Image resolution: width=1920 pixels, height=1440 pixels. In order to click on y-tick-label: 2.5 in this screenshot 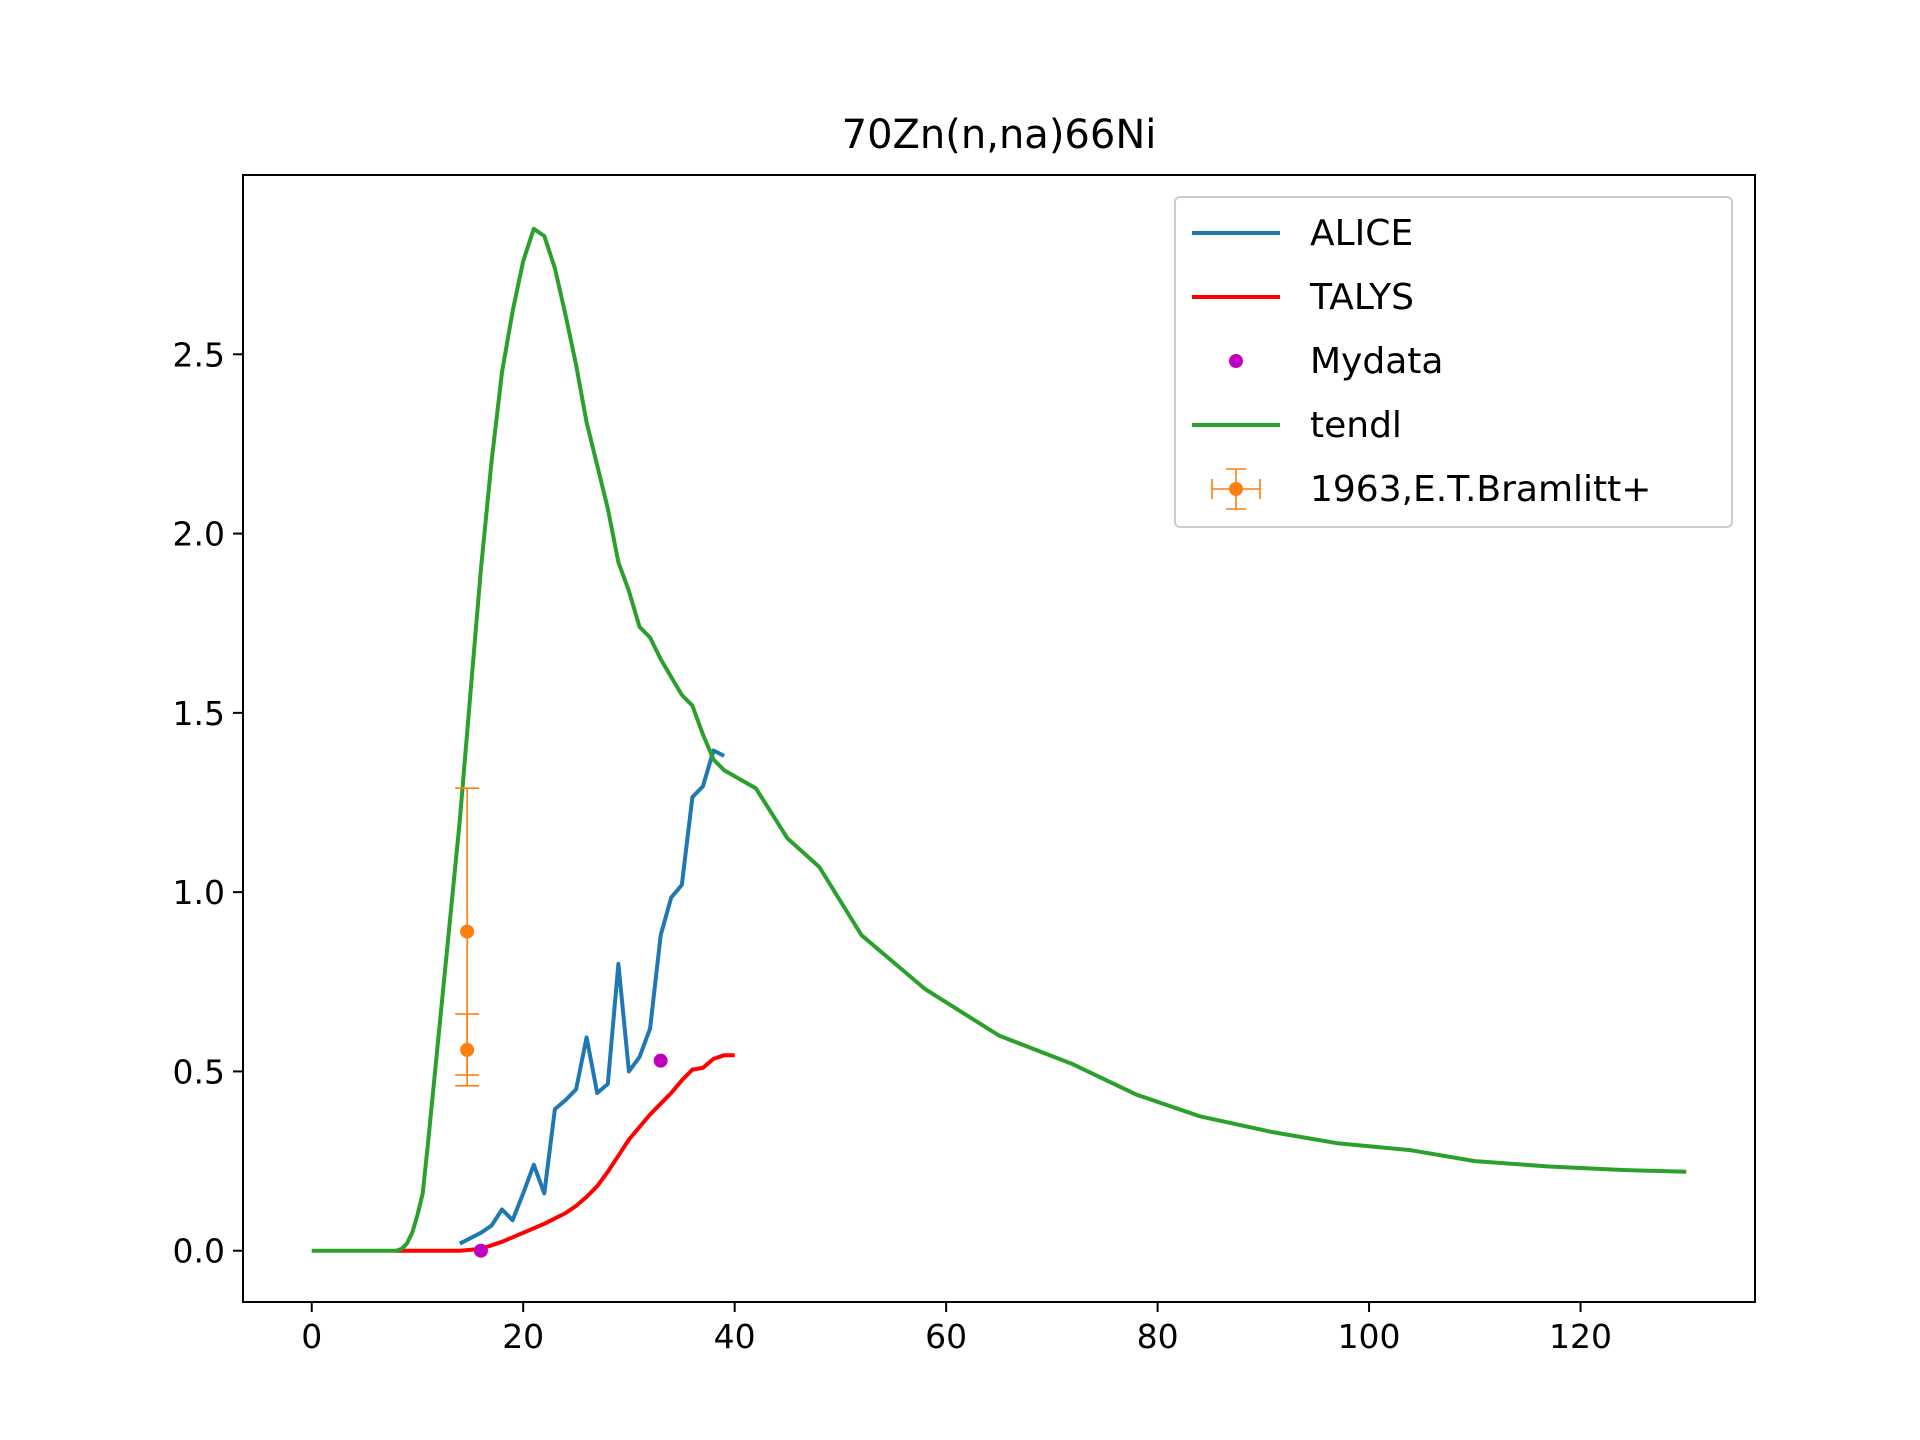, I will do `click(199, 354)`.